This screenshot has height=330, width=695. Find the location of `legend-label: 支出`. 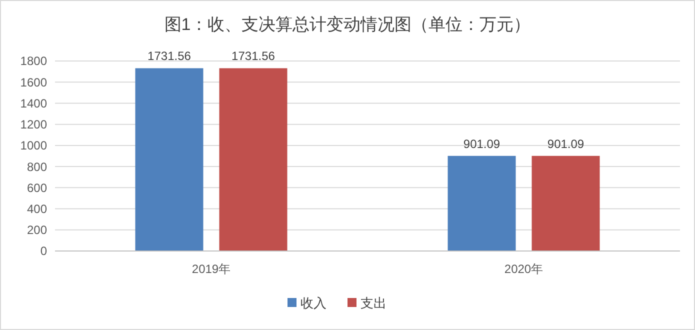

legend-label: 支出 is located at coordinates (373, 303).